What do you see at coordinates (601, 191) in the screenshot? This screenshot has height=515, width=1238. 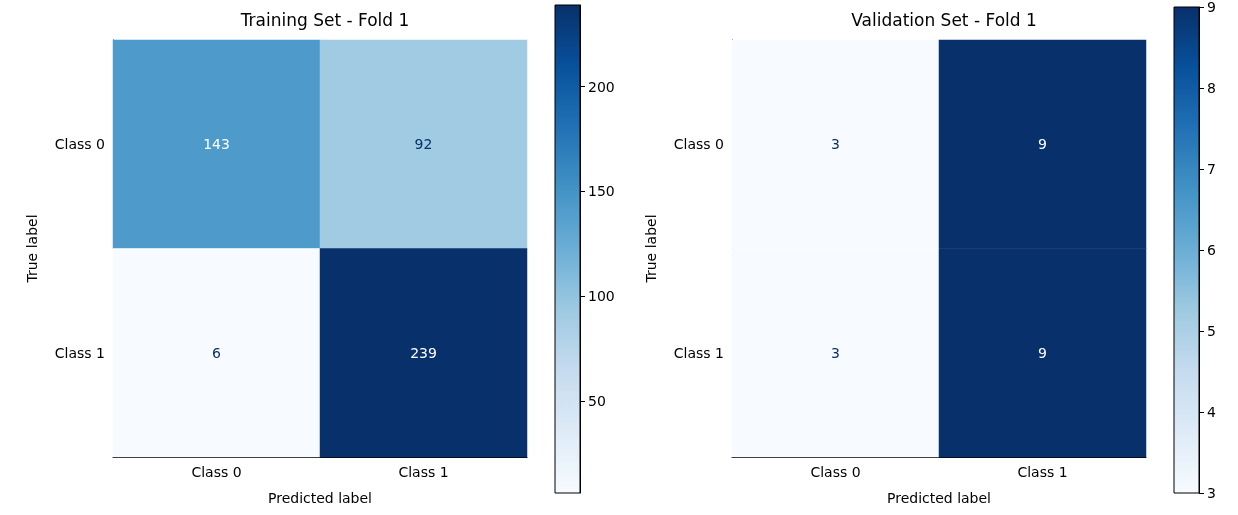 I see `color-bar-label: 150` at bounding box center [601, 191].